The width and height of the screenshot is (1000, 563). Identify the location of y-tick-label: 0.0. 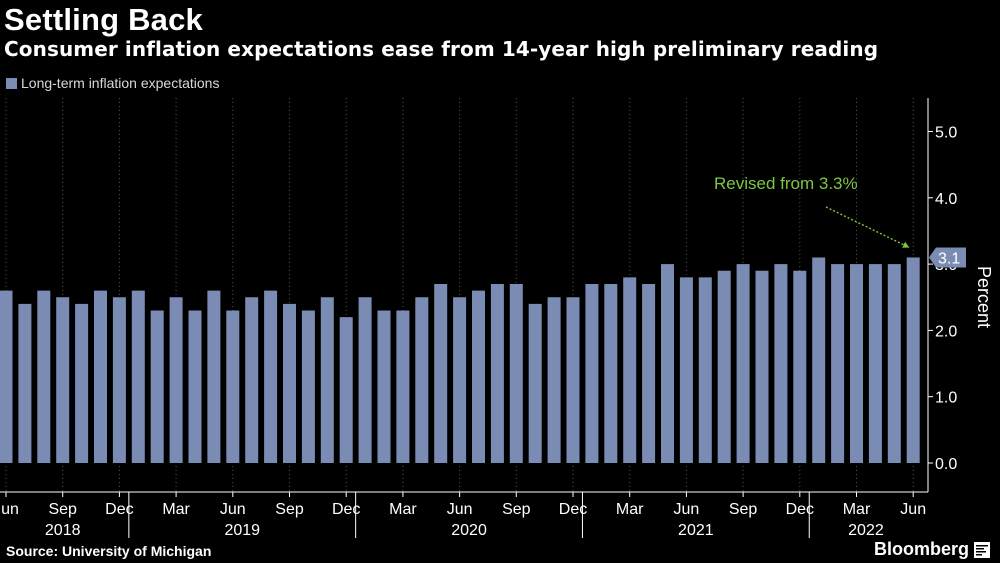
(946, 464).